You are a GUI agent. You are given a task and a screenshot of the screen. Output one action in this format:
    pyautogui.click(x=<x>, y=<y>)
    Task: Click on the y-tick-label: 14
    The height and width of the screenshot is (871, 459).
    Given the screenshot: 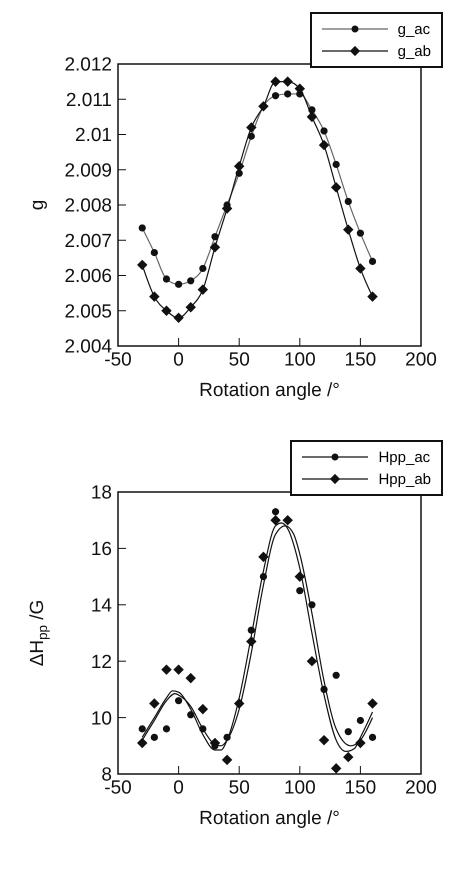 What is the action you would take?
    pyautogui.click(x=101, y=606)
    